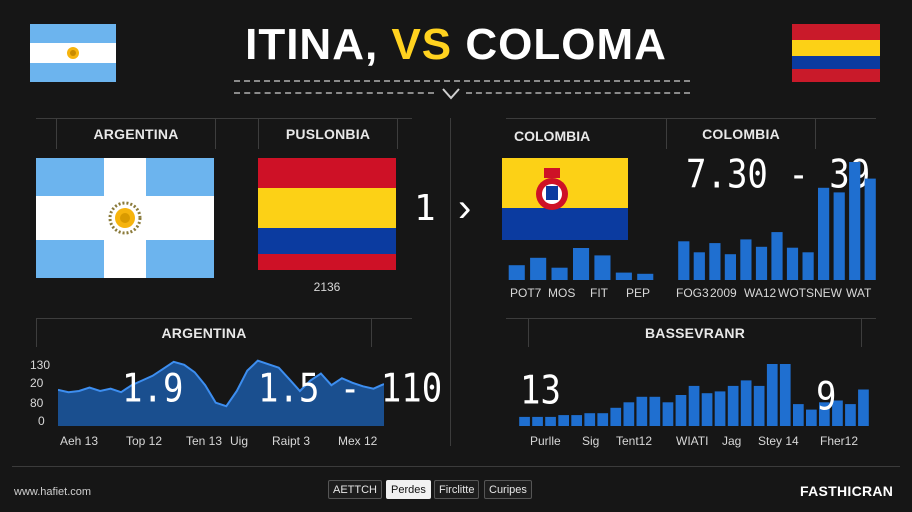 The height and width of the screenshot is (512, 912). I want to click on argentina-flag-icon, so click(73, 53).